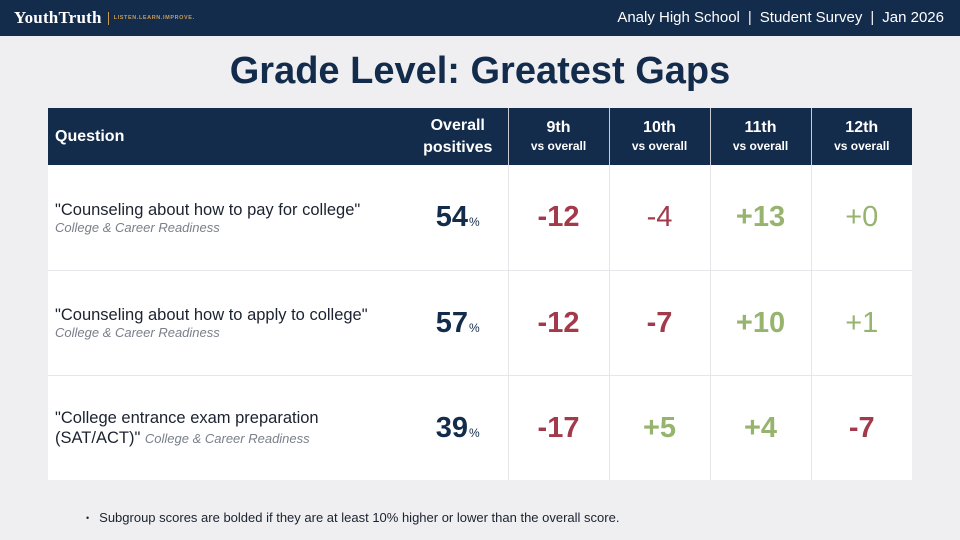 This screenshot has width=960, height=540. Describe the element at coordinates (104, 18) in the screenshot. I see `youthtruth-logo: YouthTruth LISTEN.LEARN.IMPROVE.` at that location.